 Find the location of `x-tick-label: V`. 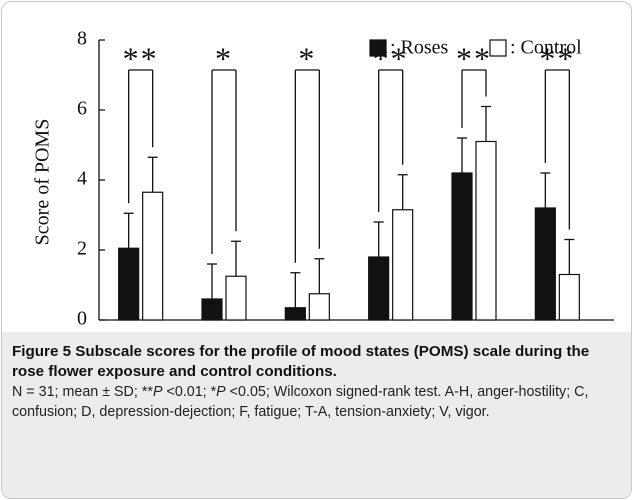

x-tick-label: V is located at coordinates (557, 331).